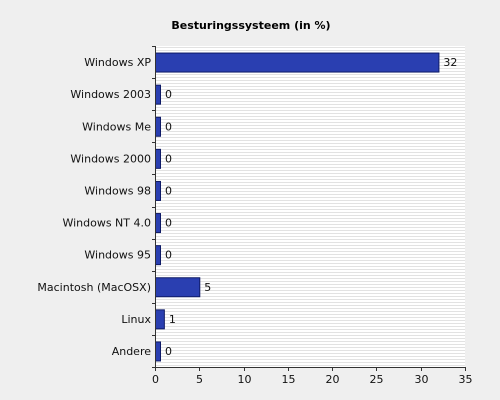  Describe the element at coordinates (207, 287) in the screenshot. I see `value-label: 5` at that location.